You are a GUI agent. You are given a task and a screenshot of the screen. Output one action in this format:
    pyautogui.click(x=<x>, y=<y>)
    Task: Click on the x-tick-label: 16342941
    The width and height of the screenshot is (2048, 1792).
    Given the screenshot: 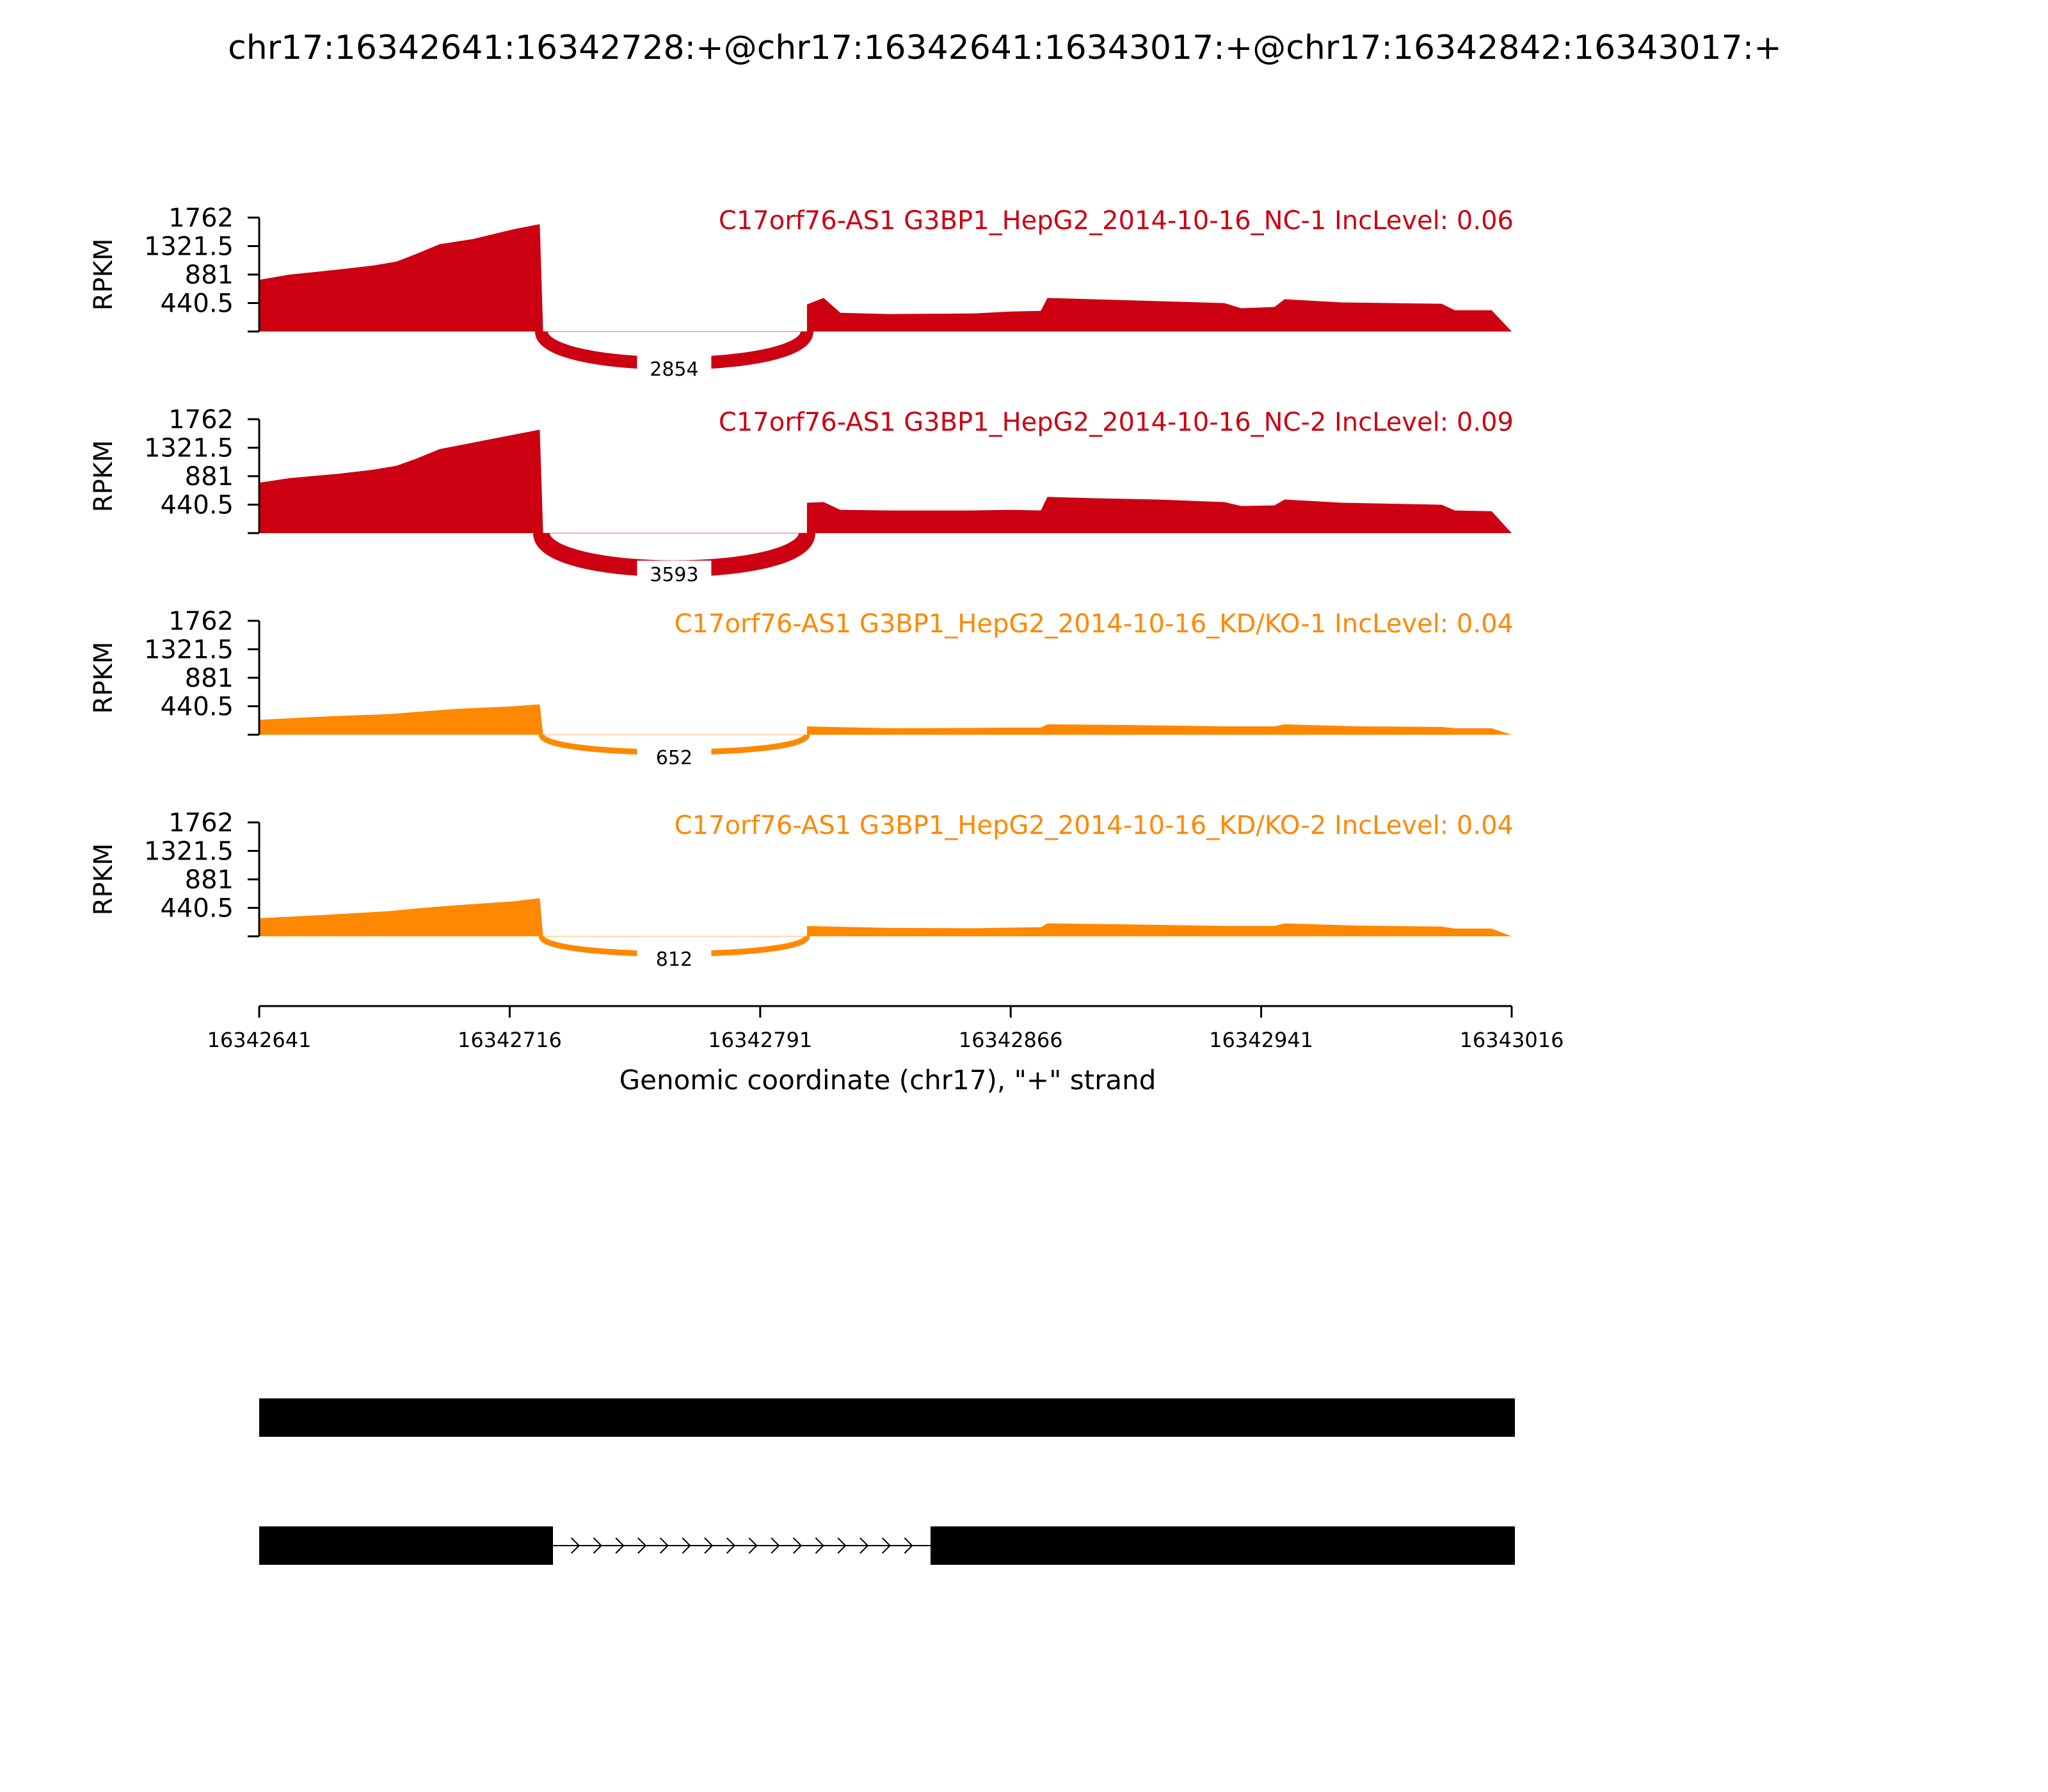 What is the action you would take?
    pyautogui.click(x=1261, y=1040)
    